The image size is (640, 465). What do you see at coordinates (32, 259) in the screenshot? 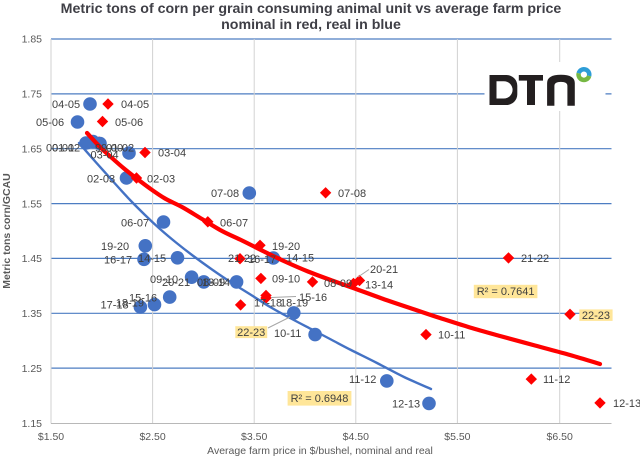
I see `svg-text: 1.45` at bounding box center [32, 259].